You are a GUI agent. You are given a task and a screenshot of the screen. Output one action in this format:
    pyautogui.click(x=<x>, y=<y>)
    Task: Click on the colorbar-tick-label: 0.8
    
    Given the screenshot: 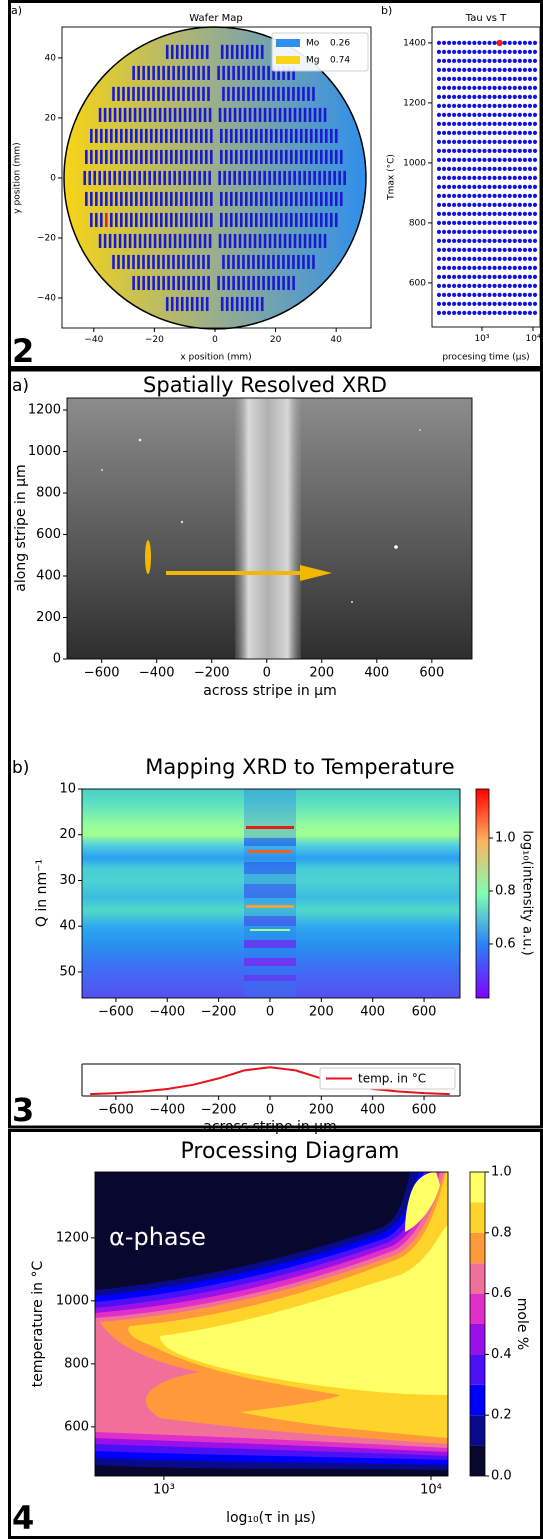 What is the action you would take?
    pyautogui.click(x=505, y=890)
    